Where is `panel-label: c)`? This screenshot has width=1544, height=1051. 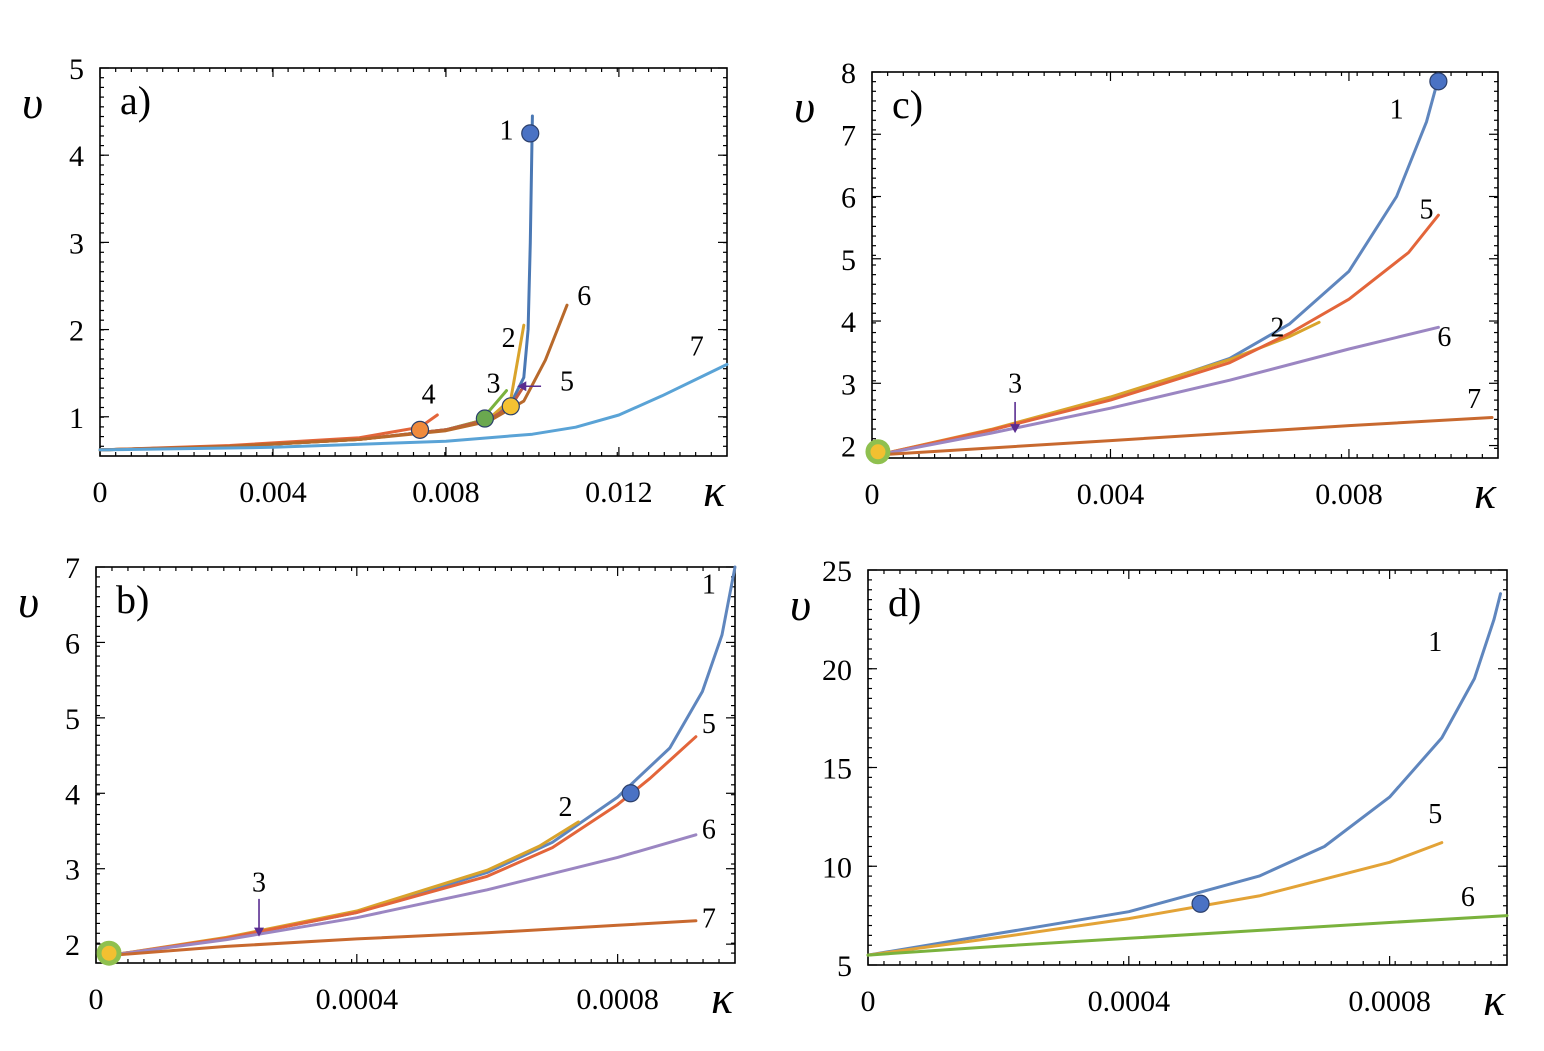
panel-label: c) is located at coordinates (907, 104).